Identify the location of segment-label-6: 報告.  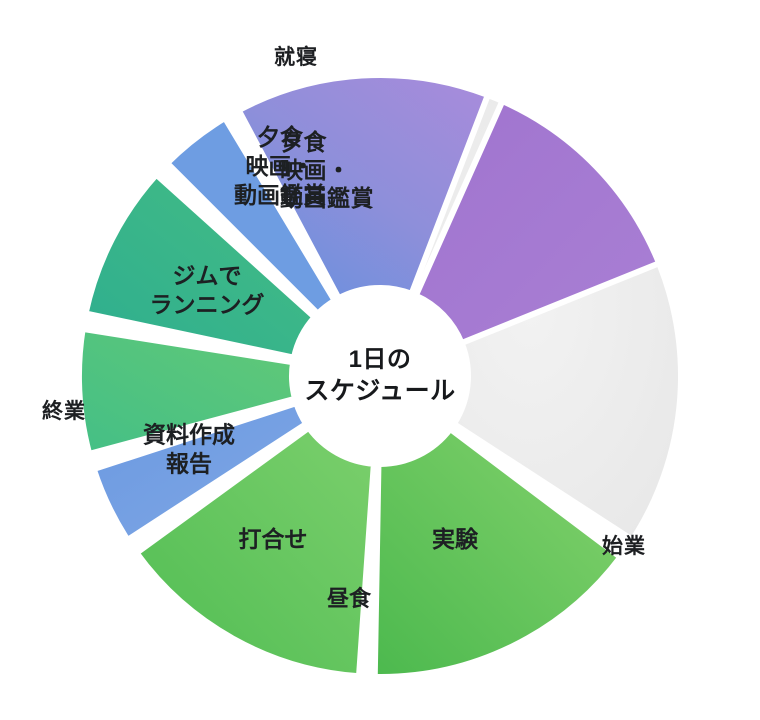
(189, 464).